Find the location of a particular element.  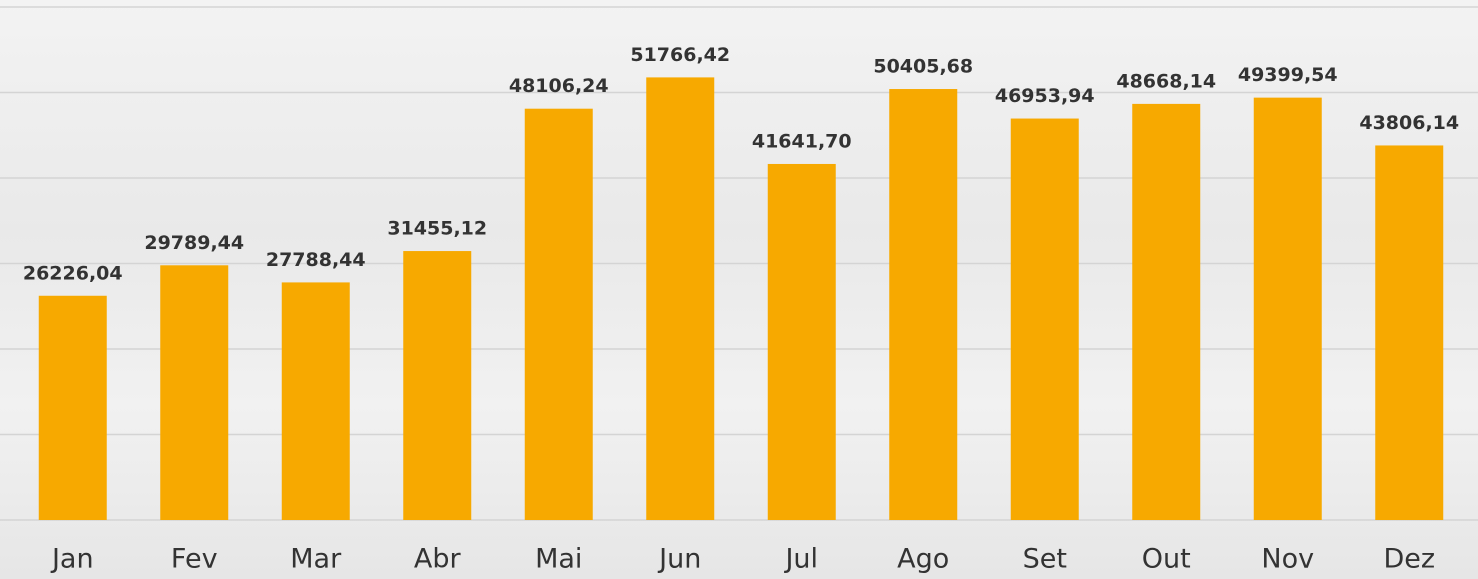

x-tick-label: Abr is located at coordinates (438, 559).